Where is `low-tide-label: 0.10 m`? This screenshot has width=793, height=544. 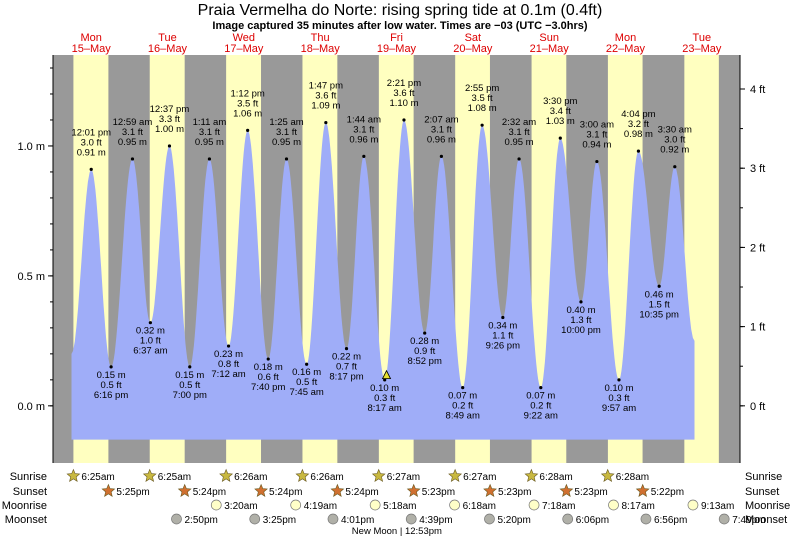
low-tide-label: 0.10 m is located at coordinates (618, 388).